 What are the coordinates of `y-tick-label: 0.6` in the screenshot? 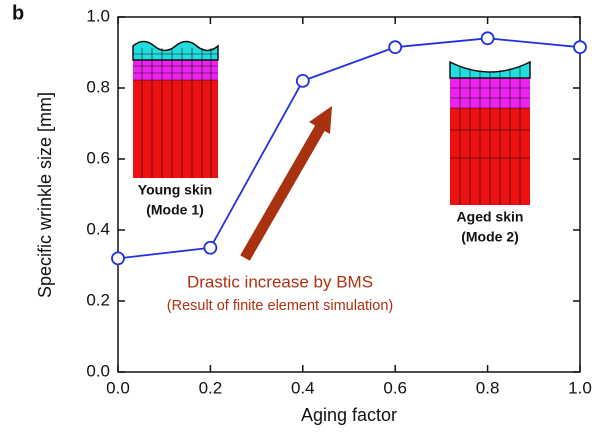 It's located at (98, 157).